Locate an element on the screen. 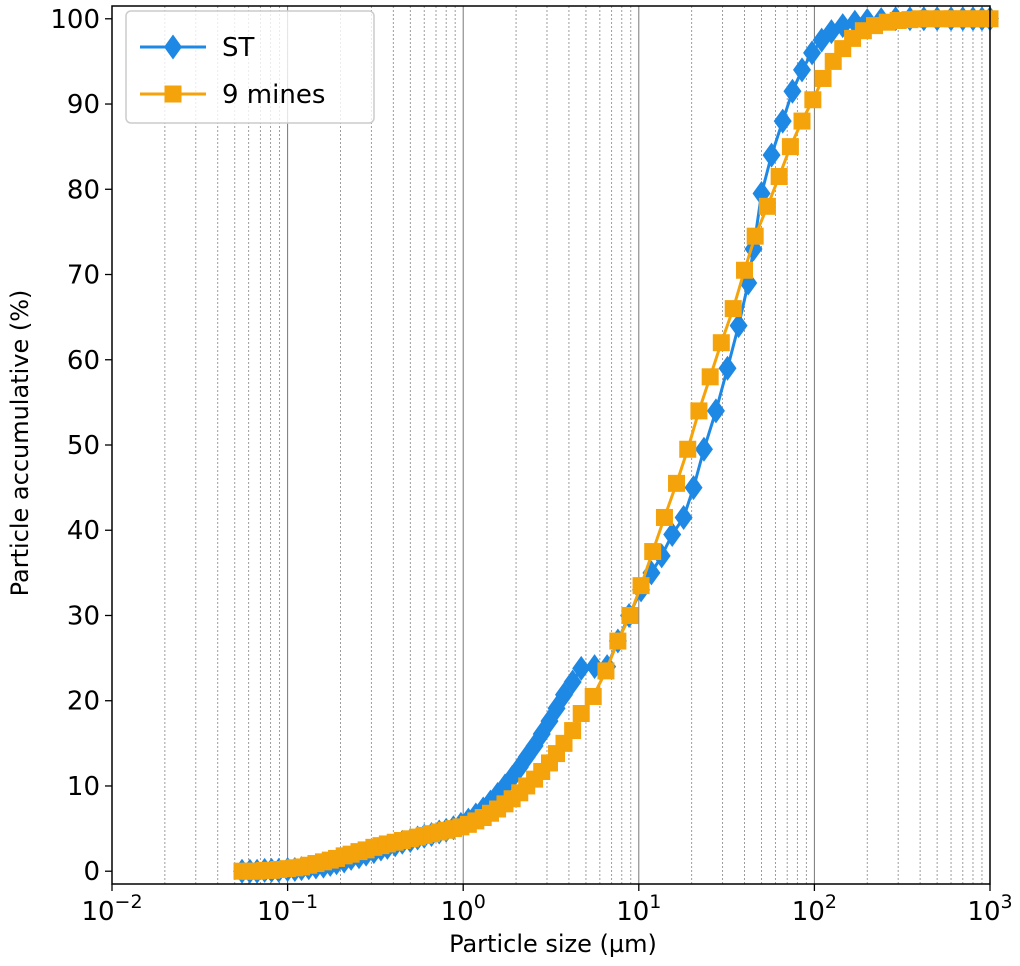 The width and height of the screenshot is (1020, 966). x-axis-title: Particle size (µm) is located at coordinates (553, 944).